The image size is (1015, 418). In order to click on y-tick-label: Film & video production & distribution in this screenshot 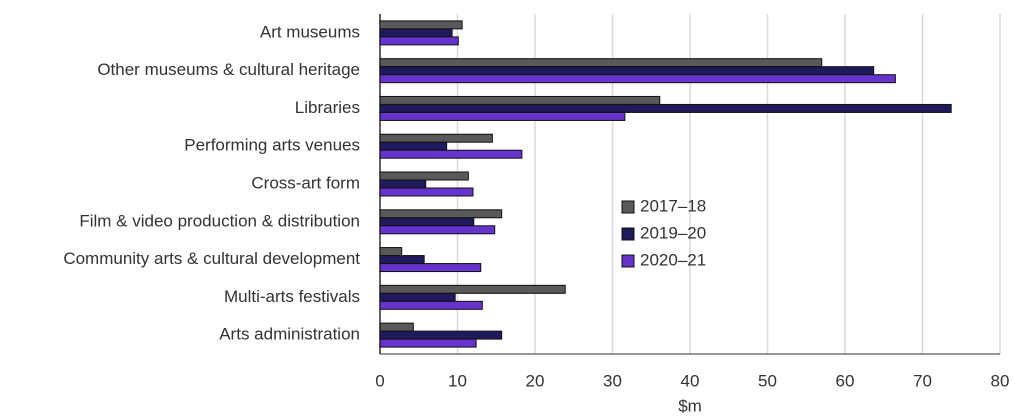, I will do `click(219, 220)`.